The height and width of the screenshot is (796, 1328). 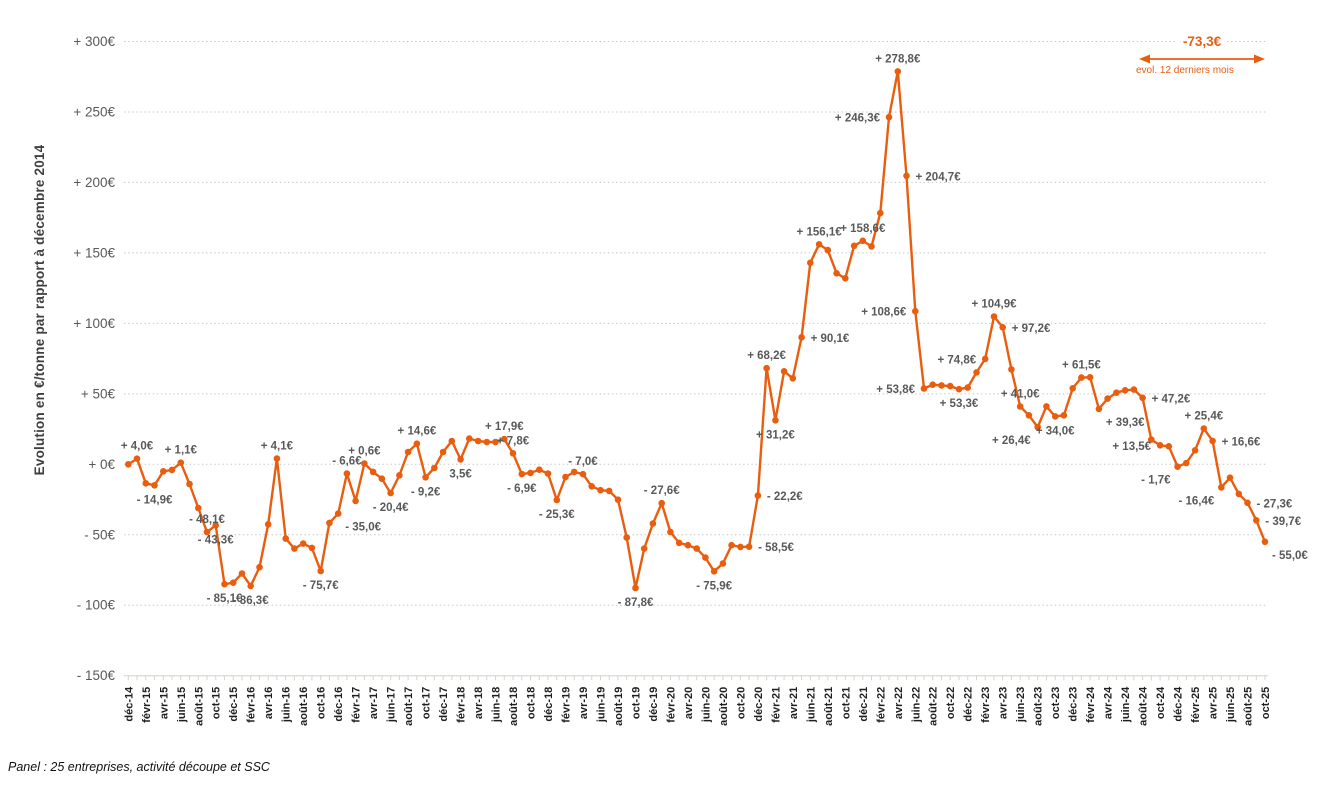 What do you see at coordinates (1011, 441) in the screenshot?
I see `data-point-label: + 26,4€` at bounding box center [1011, 441].